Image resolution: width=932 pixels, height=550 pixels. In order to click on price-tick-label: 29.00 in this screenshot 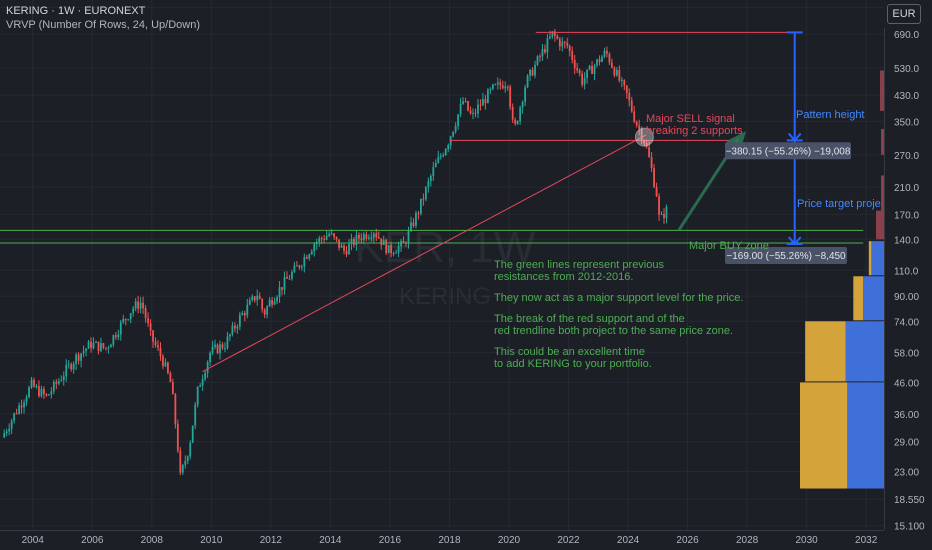, I will do `click(906, 443)`.